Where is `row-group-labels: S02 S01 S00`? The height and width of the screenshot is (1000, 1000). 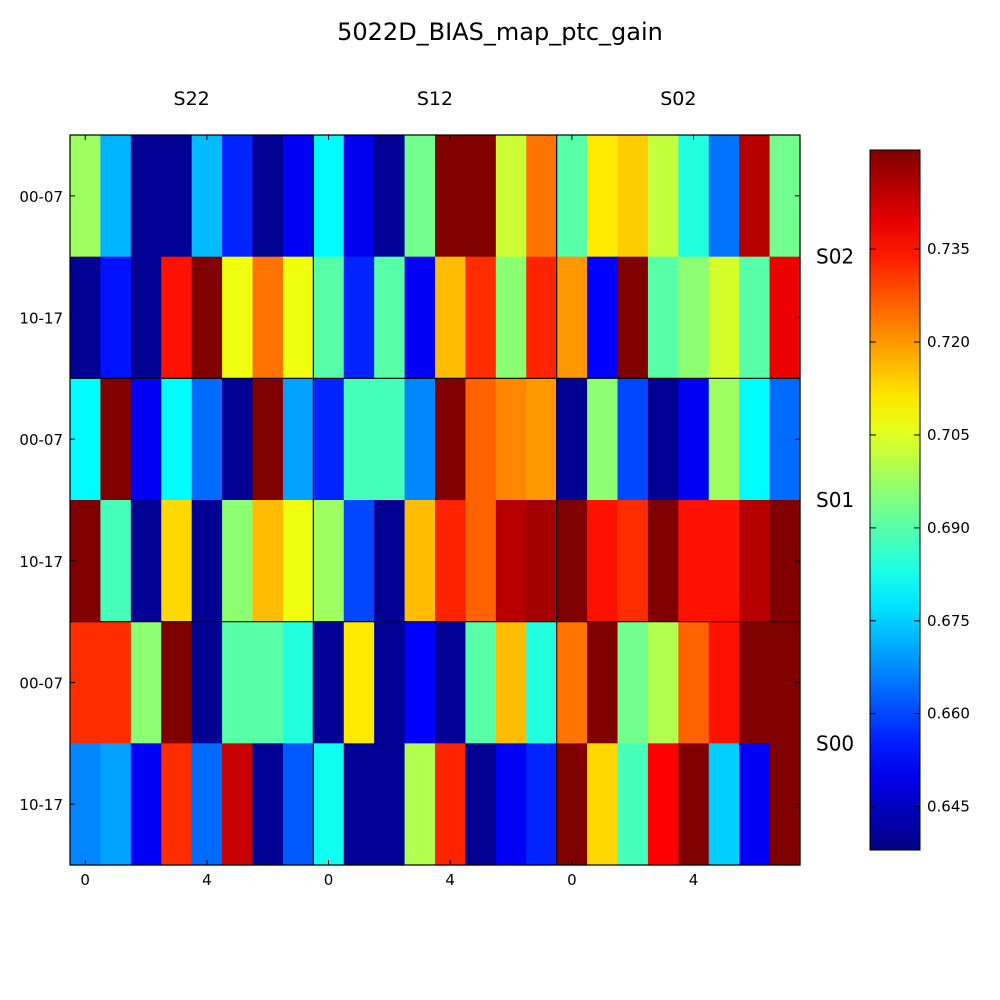 row-group-labels: S02 S01 S00 is located at coordinates (835, 500).